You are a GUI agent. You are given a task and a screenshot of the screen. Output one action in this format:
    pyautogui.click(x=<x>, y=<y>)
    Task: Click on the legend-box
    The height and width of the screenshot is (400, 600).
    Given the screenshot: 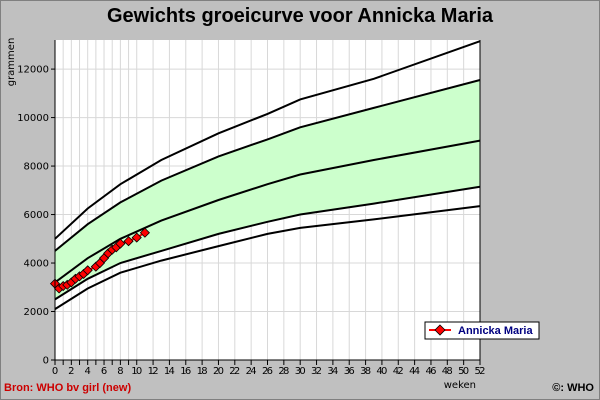 What is the action you would take?
    pyautogui.click(x=482, y=330)
    